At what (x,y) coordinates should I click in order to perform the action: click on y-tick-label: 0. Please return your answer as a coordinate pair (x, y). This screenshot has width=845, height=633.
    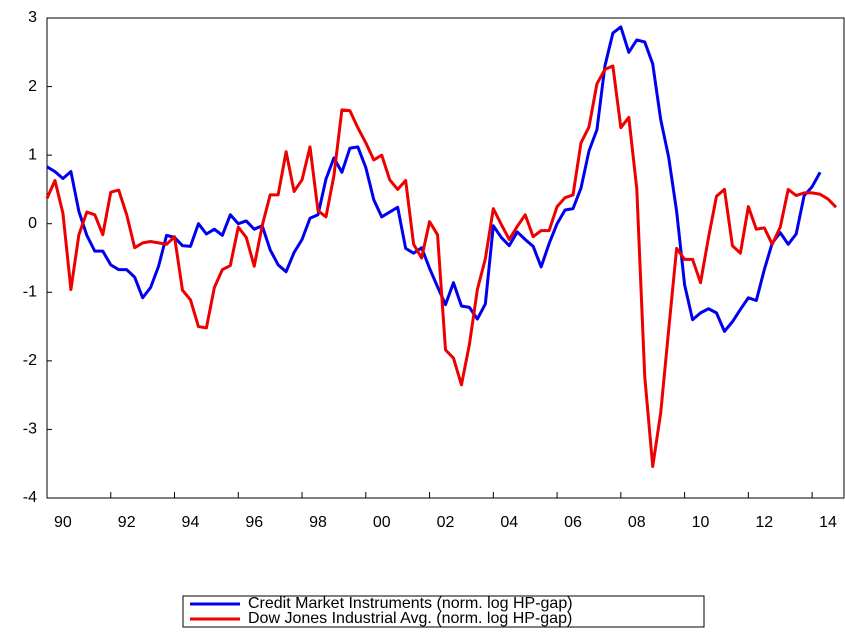
    Looking at the image, I should click on (32, 223).